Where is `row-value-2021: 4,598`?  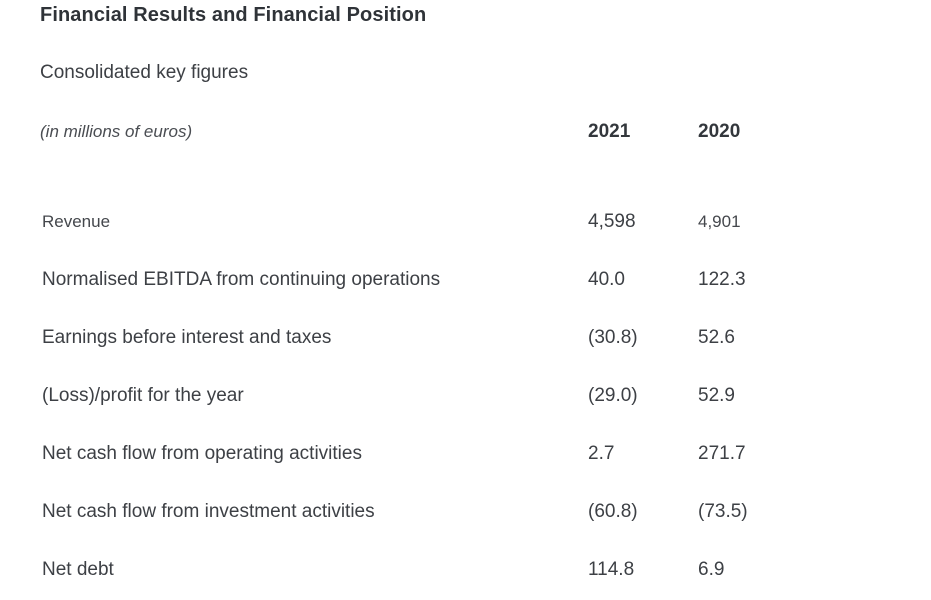 row-value-2021: 4,598 is located at coordinates (612, 221).